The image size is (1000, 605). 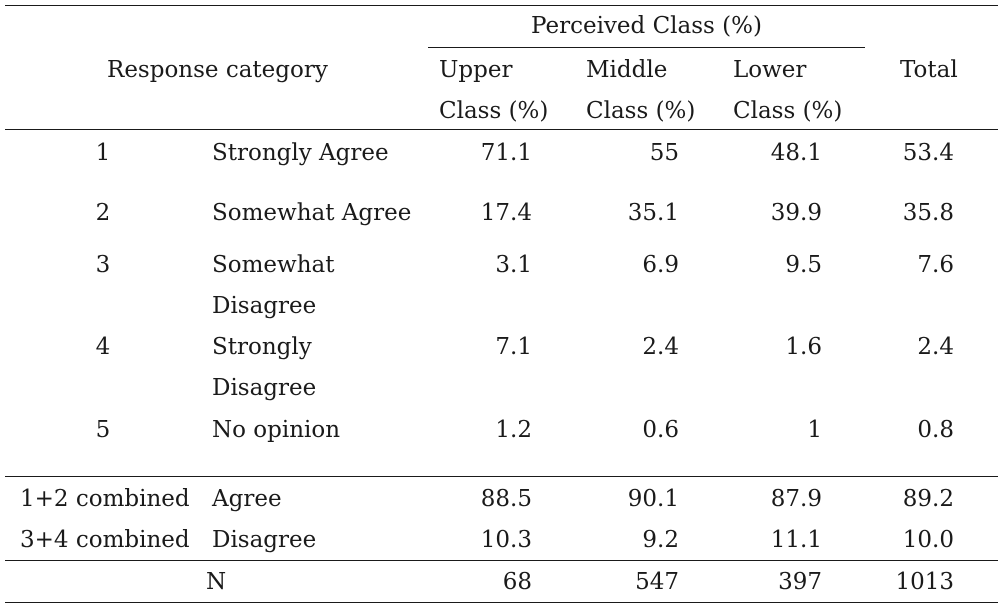 I want to click on row-label: Strongly Agree, so click(x=300, y=153).